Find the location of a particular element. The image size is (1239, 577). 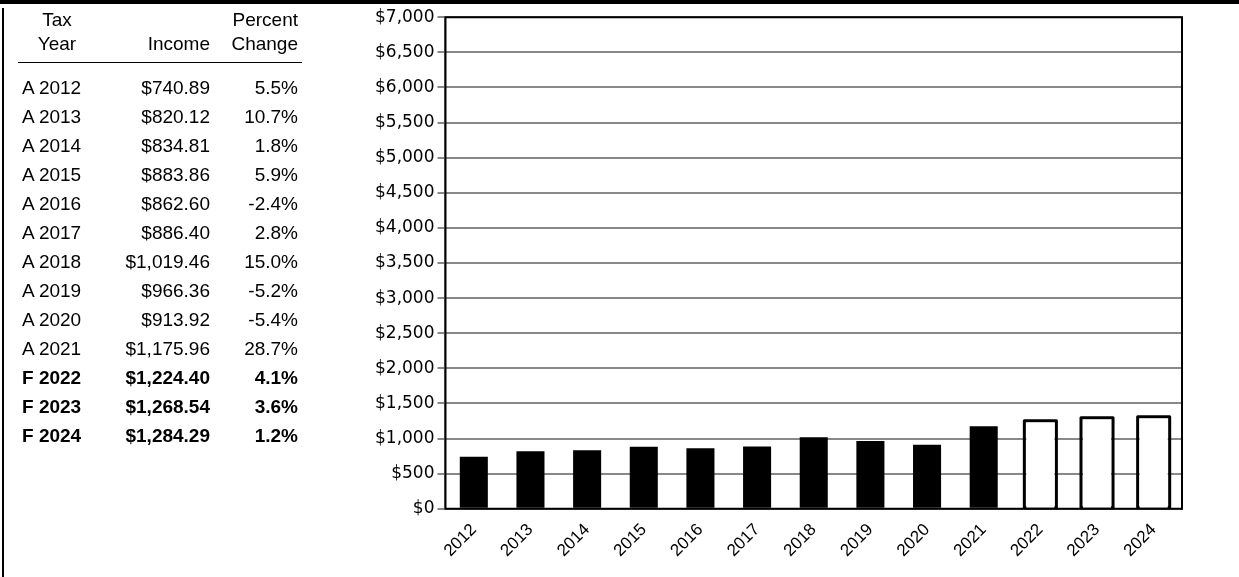

y-tick-label: $5,000 is located at coordinates (405, 156).